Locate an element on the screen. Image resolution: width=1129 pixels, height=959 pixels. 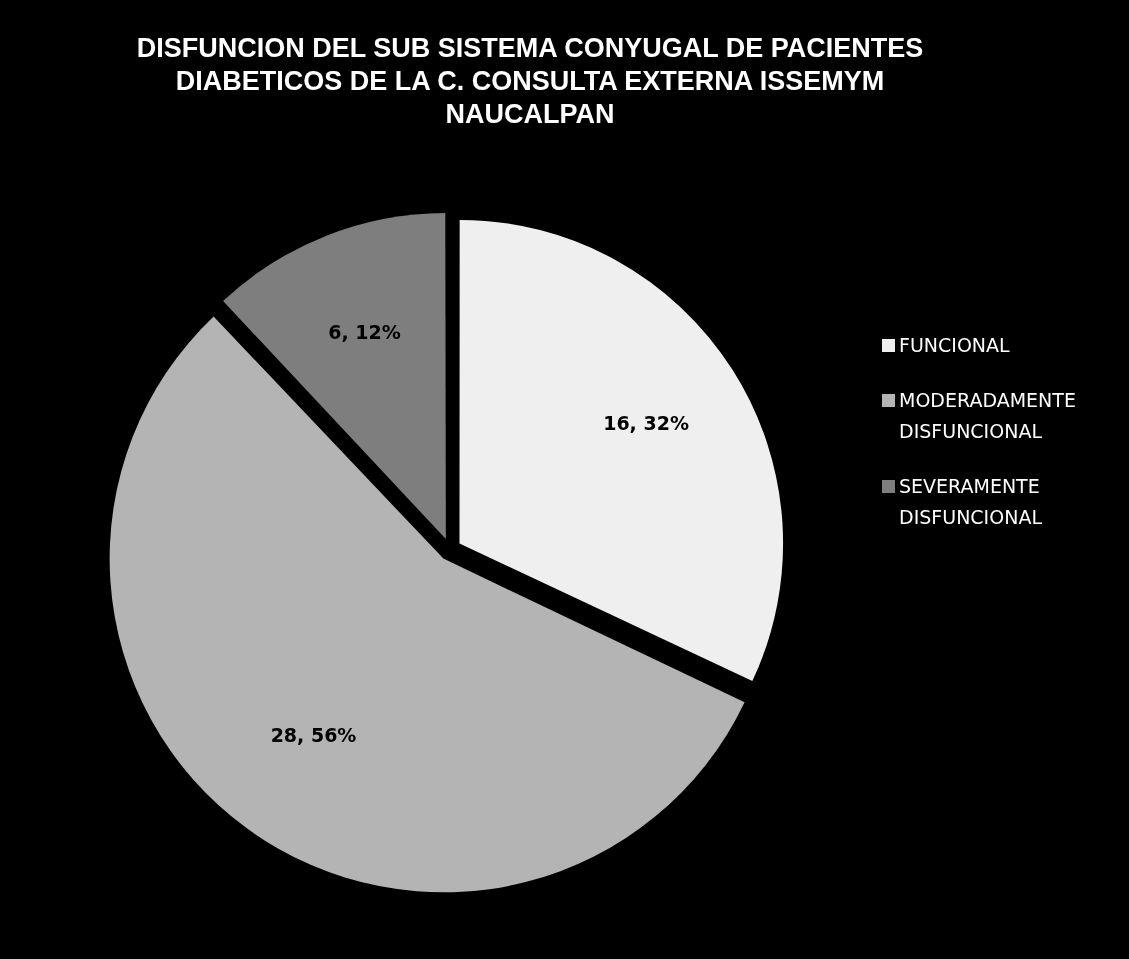
legend-label: SEVERAMENTE DISFUNCIONAL is located at coordinates (971, 502).